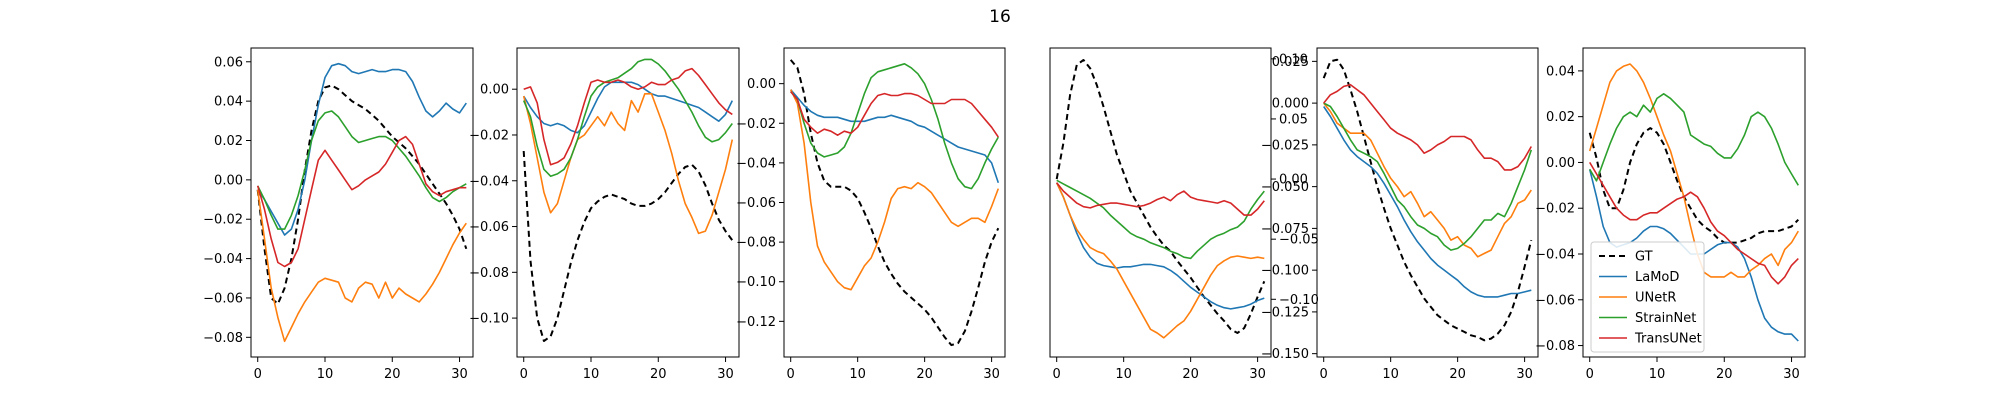 The height and width of the screenshot is (400, 2000). I want to click on legend-item: TransUNet, so click(1650, 339).